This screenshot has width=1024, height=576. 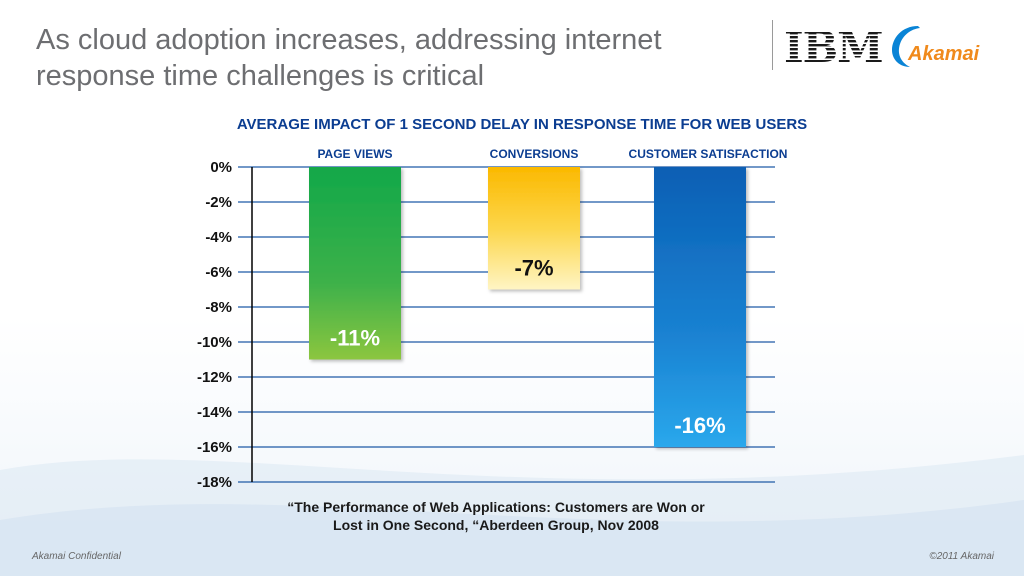 I want to click on y-tick-label: -12%, so click(x=214, y=377).